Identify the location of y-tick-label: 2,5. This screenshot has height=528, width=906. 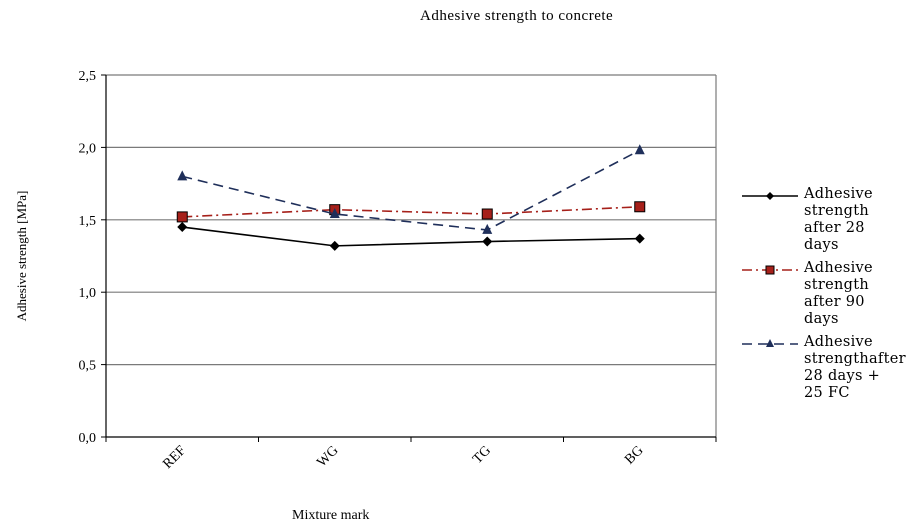
(88, 76).